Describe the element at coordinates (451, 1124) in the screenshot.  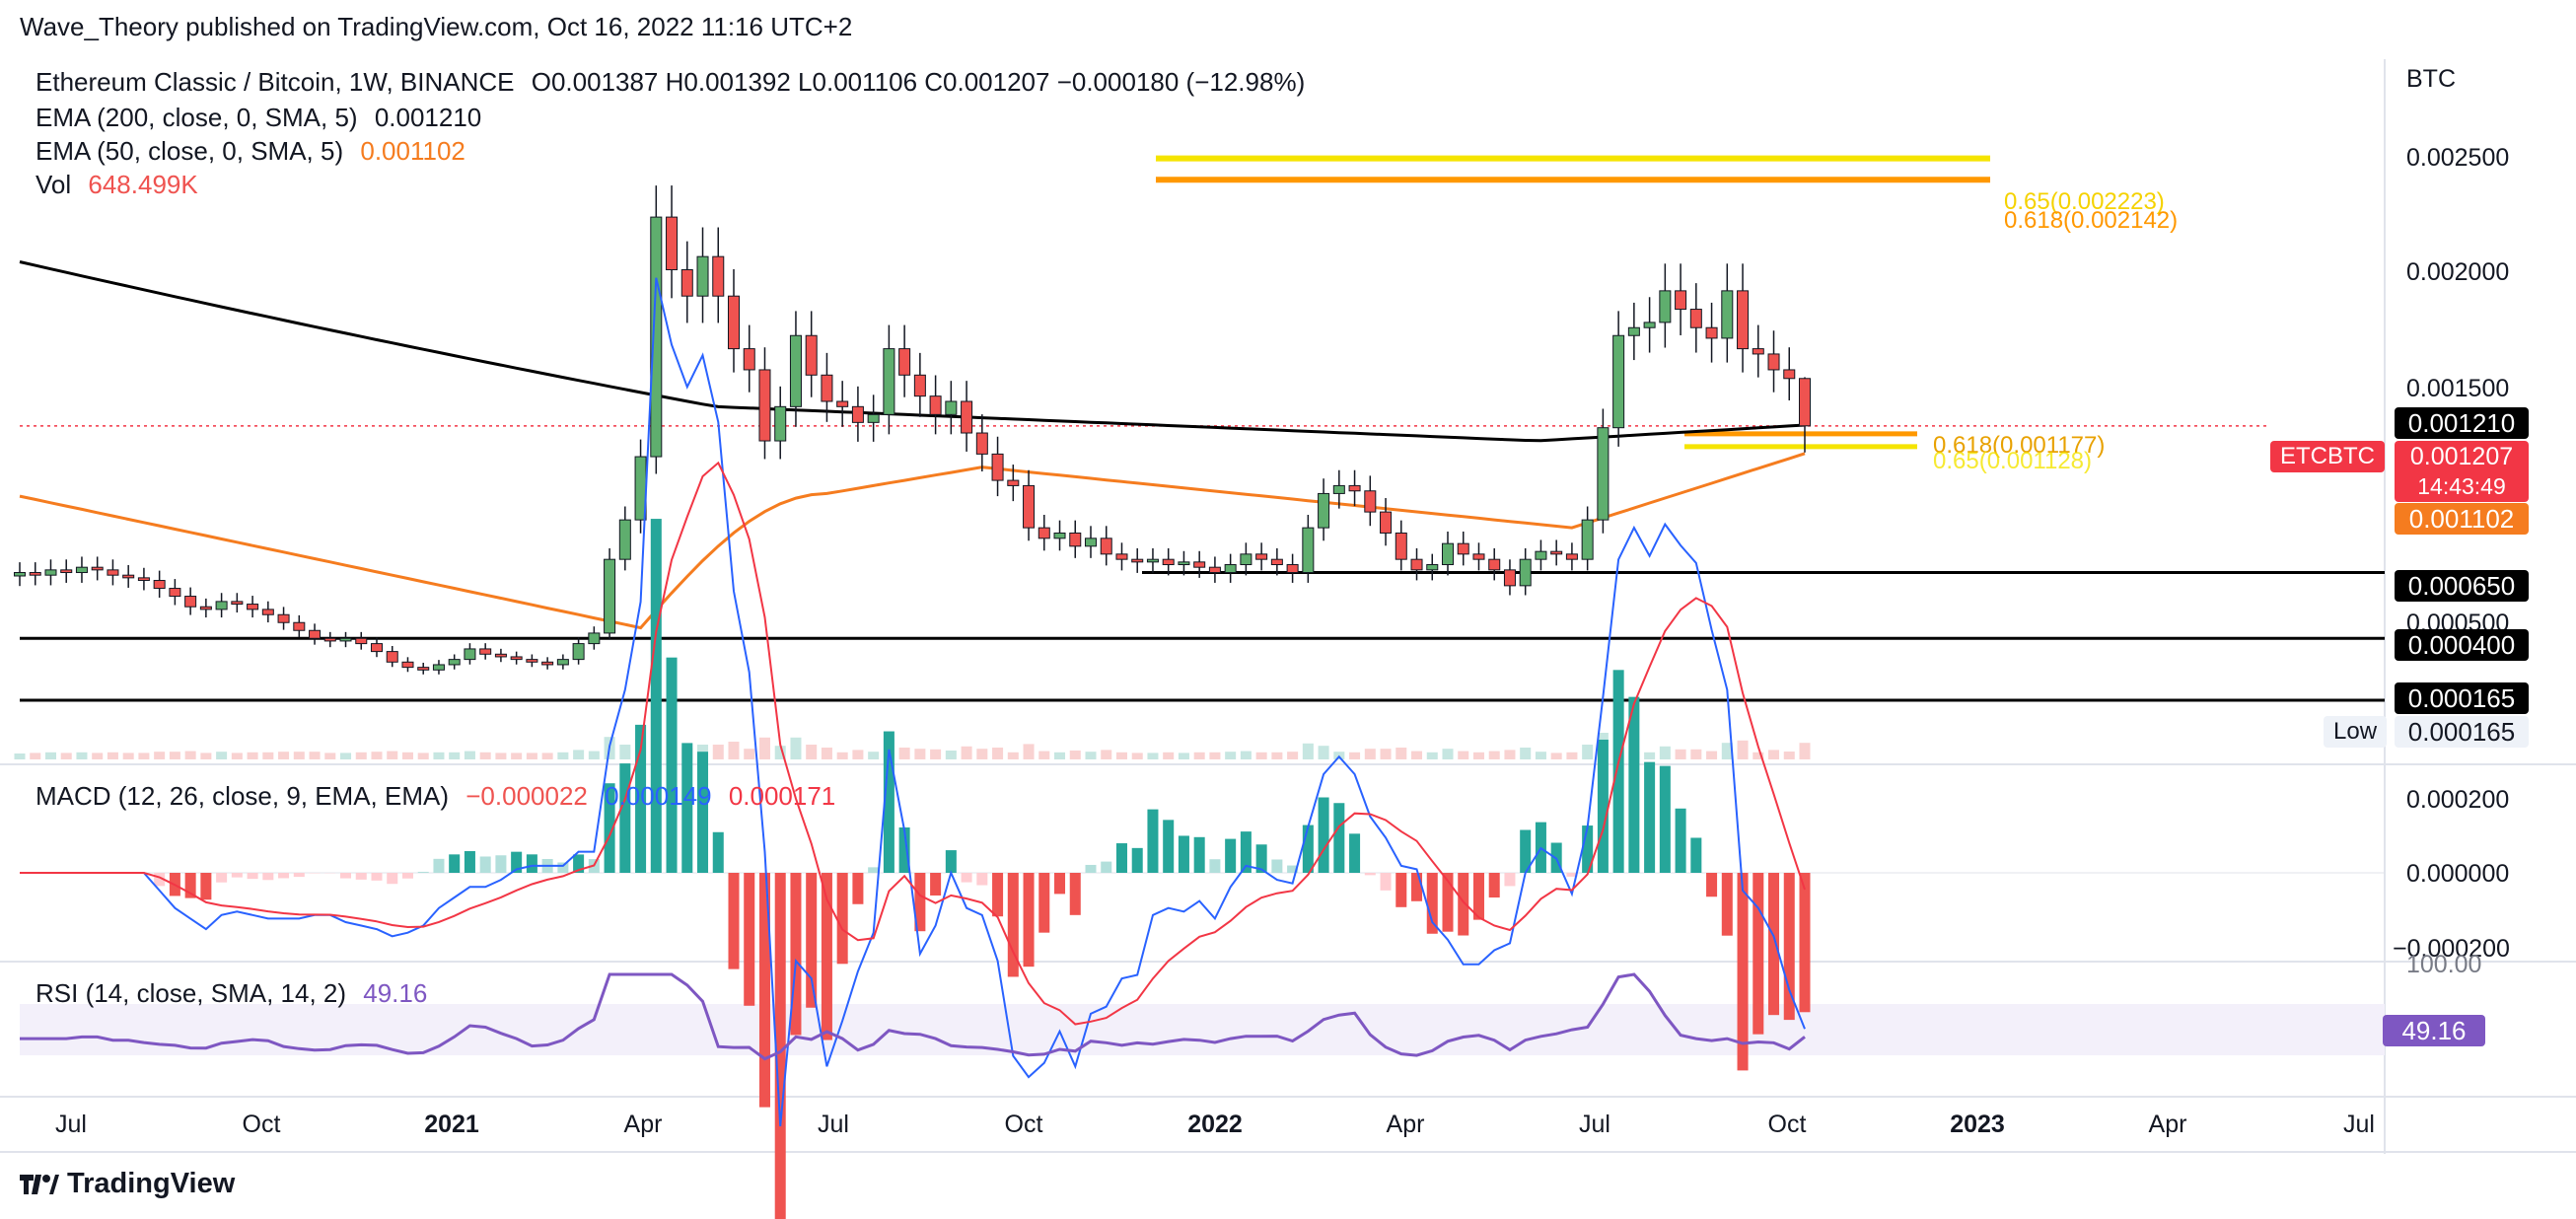
I see `time-tick: 2021` at that location.